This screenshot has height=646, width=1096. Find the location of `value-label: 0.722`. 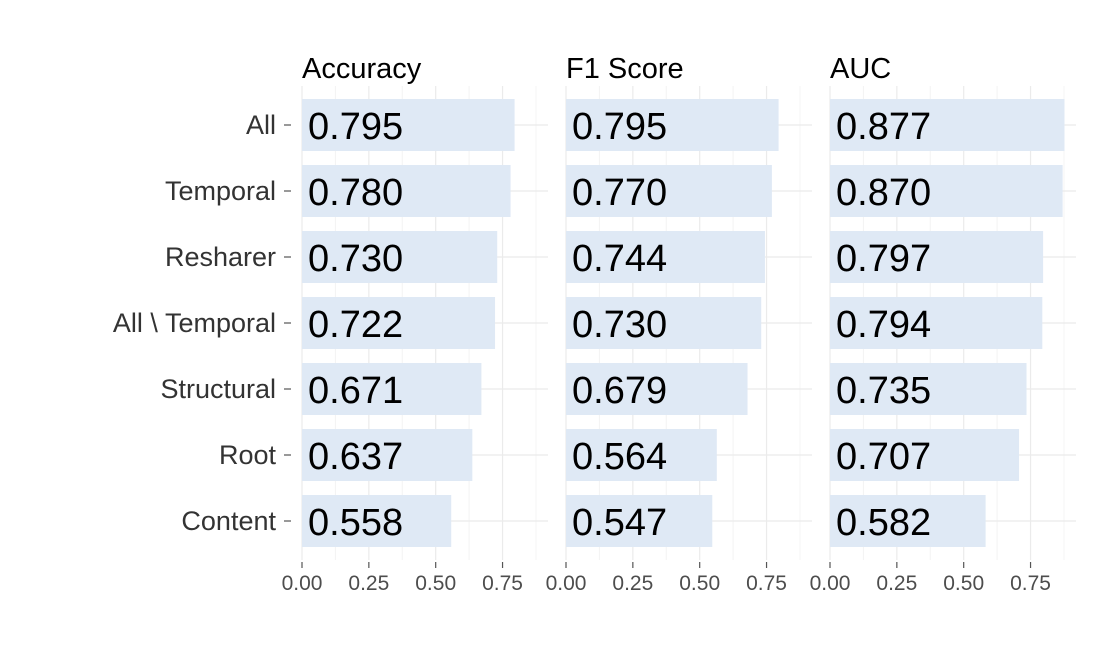

value-label: 0.722 is located at coordinates (355, 325).